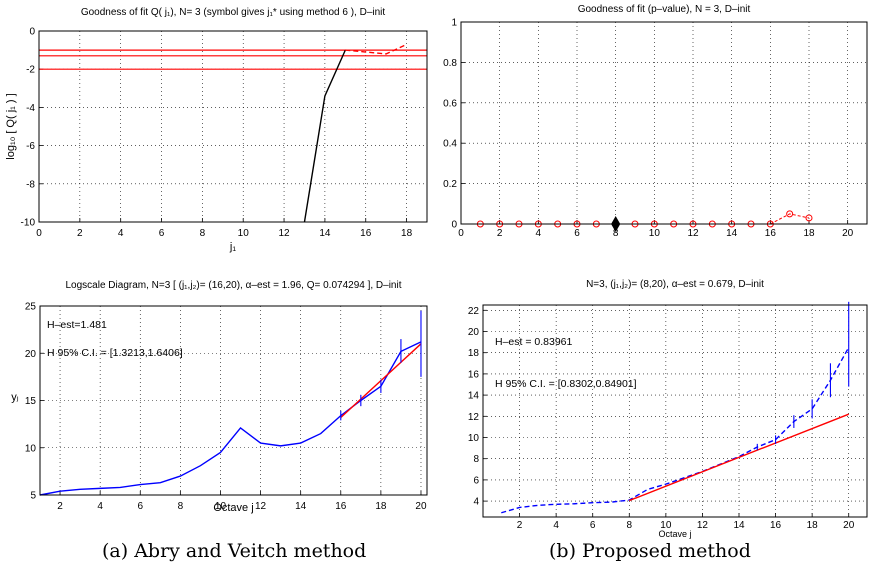 The width and height of the screenshot is (874, 570). I want to click on y-tick-label: 18, so click(474, 353).